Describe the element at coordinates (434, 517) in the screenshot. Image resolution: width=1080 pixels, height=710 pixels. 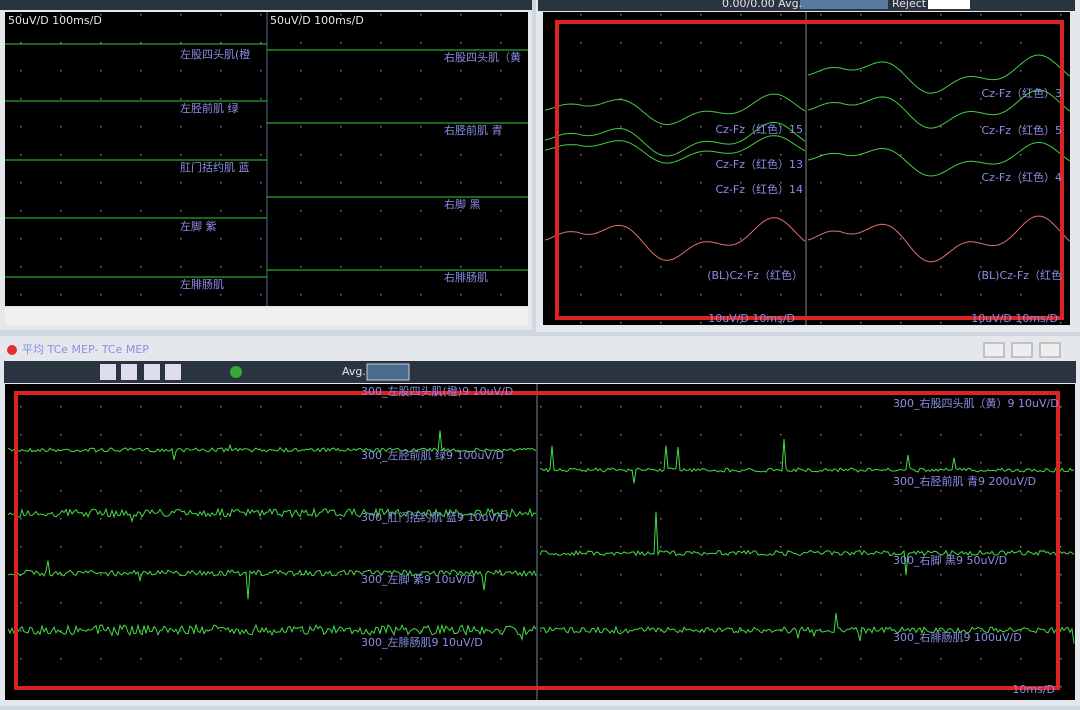
I see `trace-label: 300_肛门括约肌 蓝9 10uV/D` at that location.